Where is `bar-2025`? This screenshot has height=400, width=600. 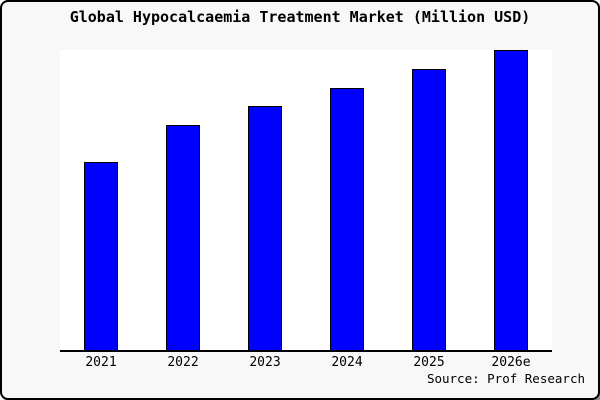 bar-2025 is located at coordinates (429, 209).